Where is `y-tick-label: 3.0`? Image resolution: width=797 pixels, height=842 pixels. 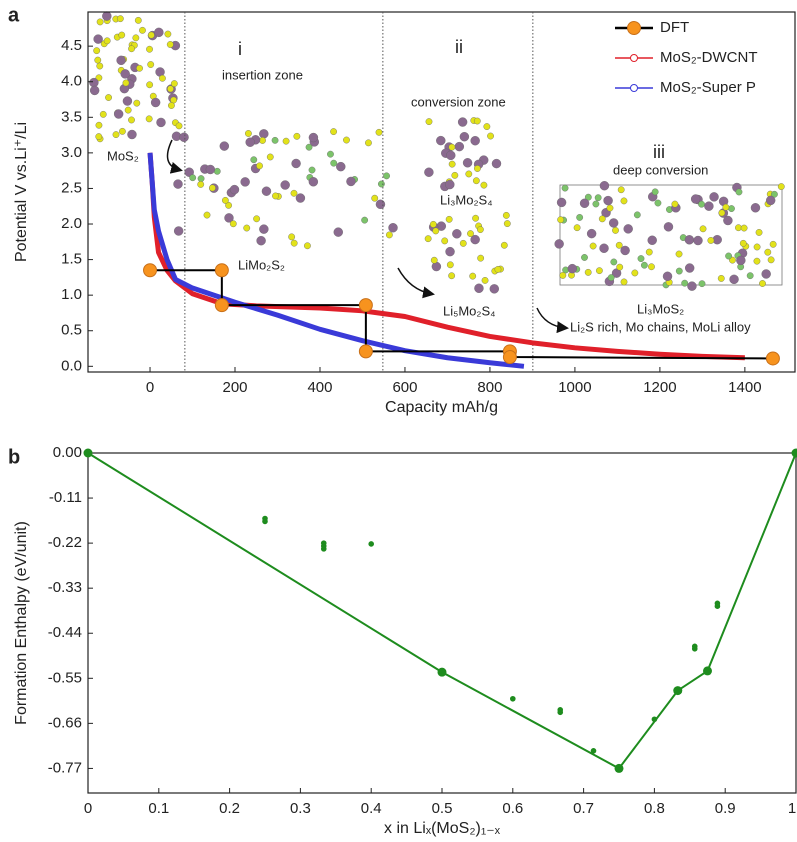 y-tick-label: 3.0 is located at coordinates (71, 152).